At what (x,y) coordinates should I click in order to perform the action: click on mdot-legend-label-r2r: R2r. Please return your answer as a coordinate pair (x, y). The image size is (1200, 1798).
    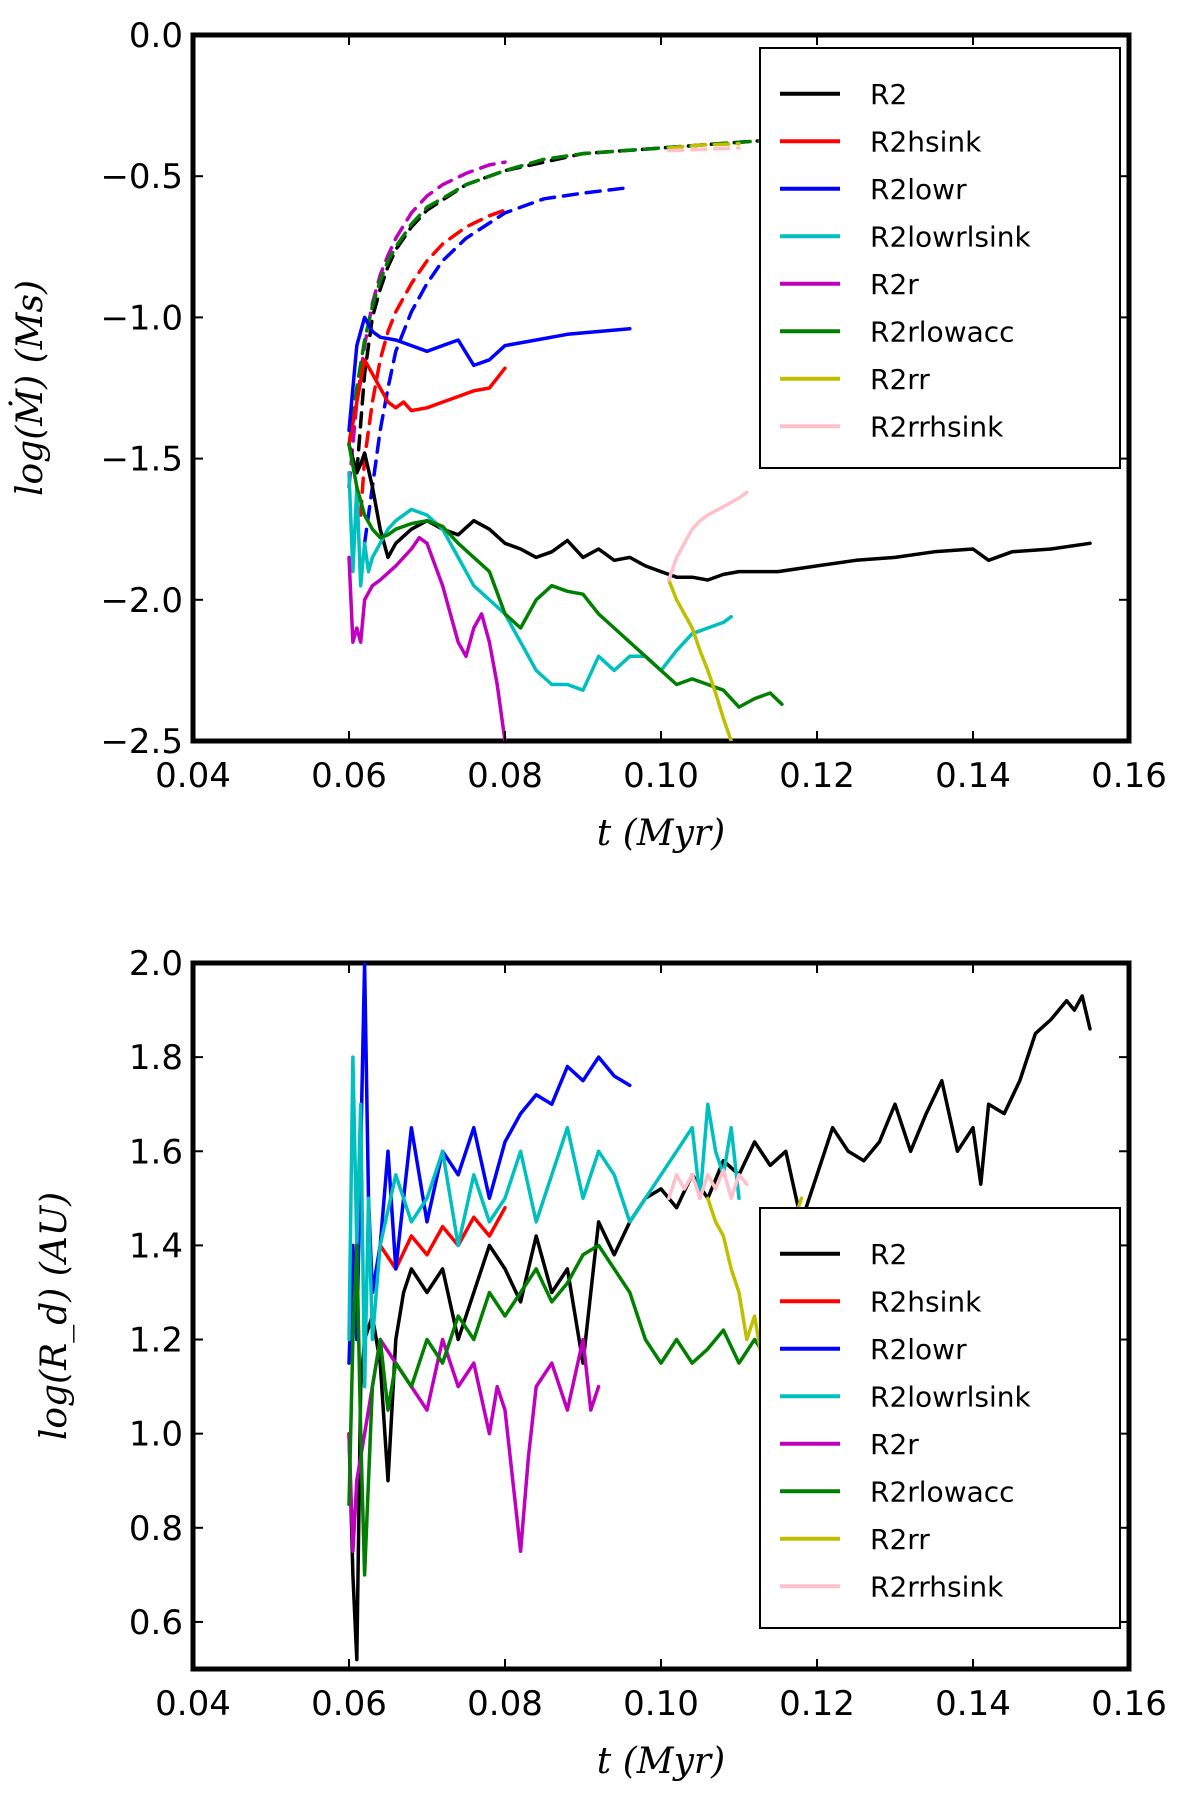
    Looking at the image, I should click on (894, 284).